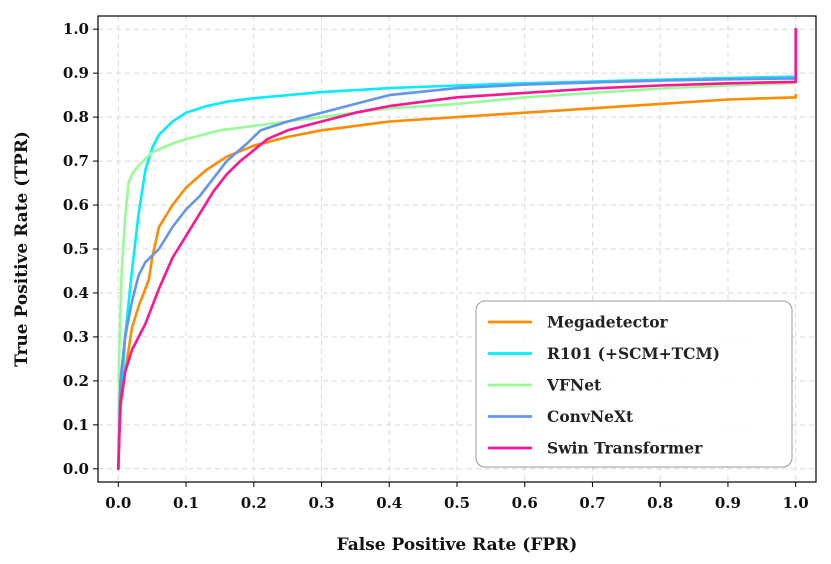  I want to click on x-tick-label: 0.1, so click(186, 503).